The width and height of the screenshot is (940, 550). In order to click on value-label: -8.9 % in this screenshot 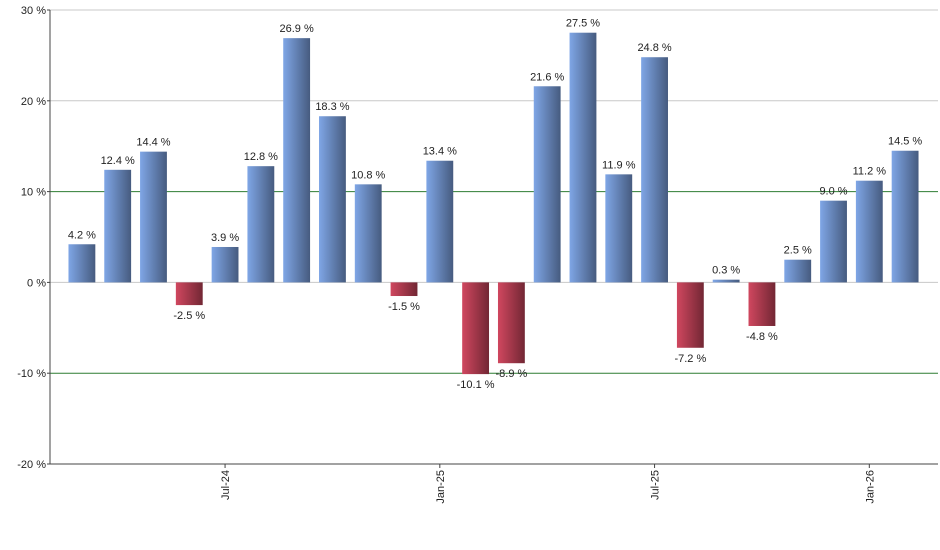, I will do `click(511, 374)`.